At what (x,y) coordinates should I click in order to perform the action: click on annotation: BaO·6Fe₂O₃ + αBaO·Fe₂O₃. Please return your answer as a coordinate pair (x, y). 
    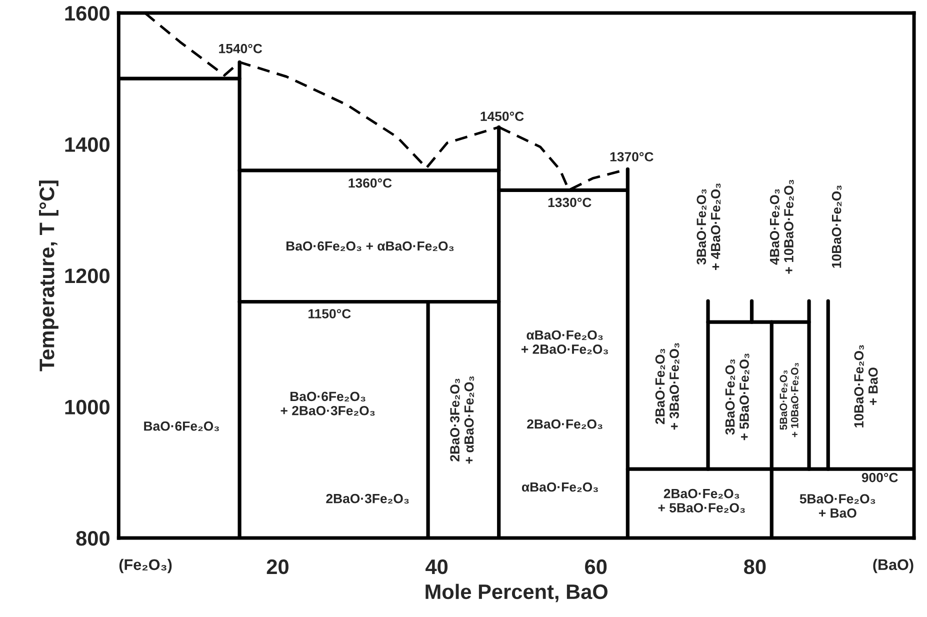
    Looking at the image, I should click on (370, 246).